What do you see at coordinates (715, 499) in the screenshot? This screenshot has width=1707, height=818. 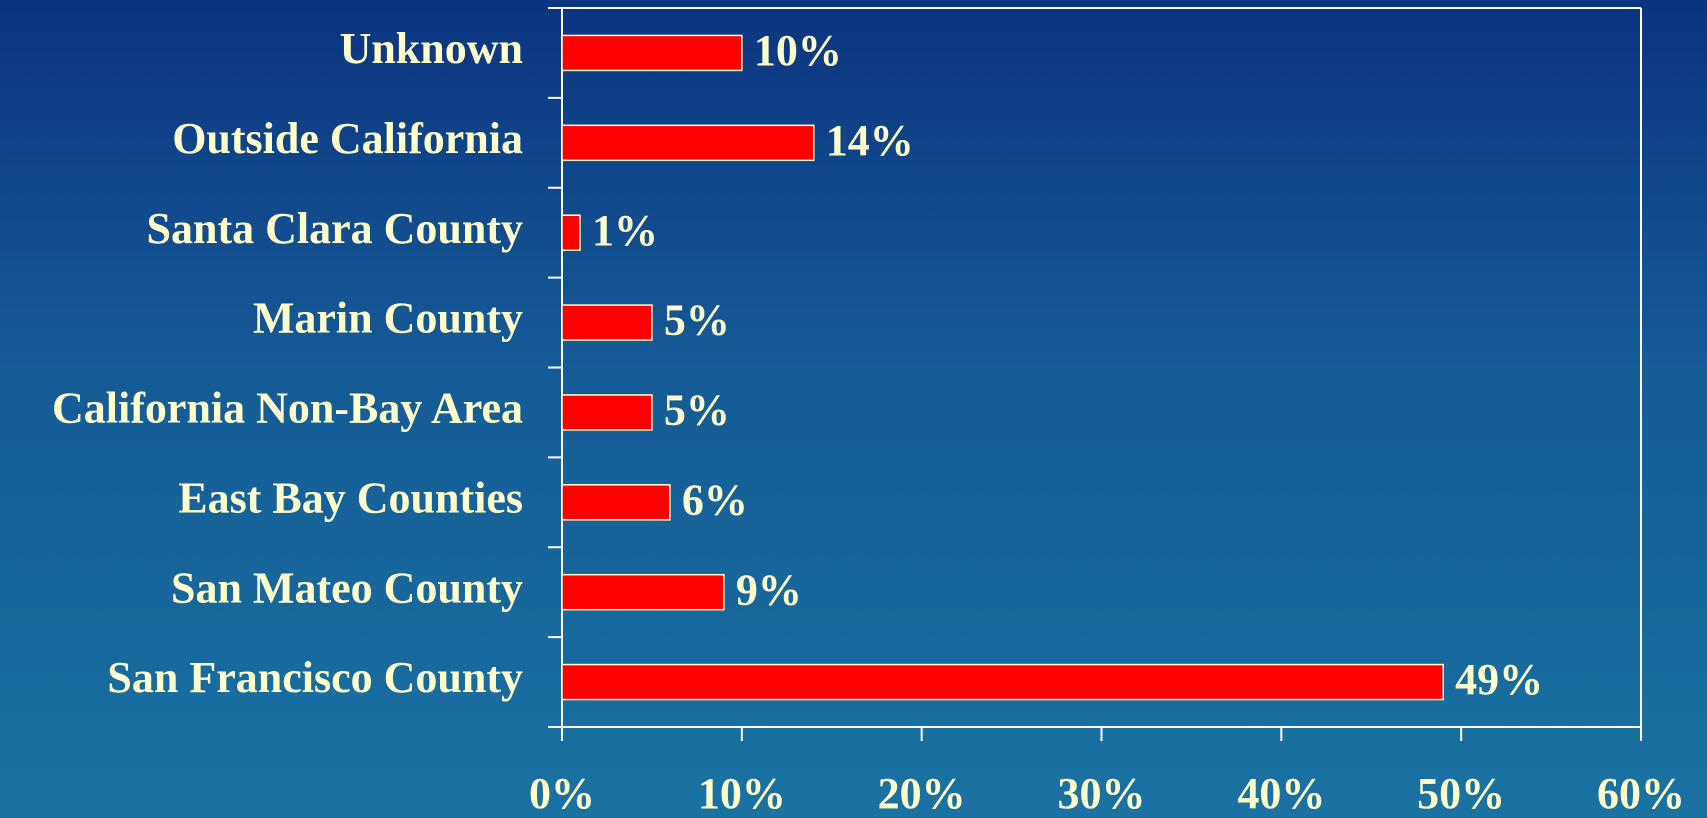 I see `value-label: 6%` at bounding box center [715, 499].